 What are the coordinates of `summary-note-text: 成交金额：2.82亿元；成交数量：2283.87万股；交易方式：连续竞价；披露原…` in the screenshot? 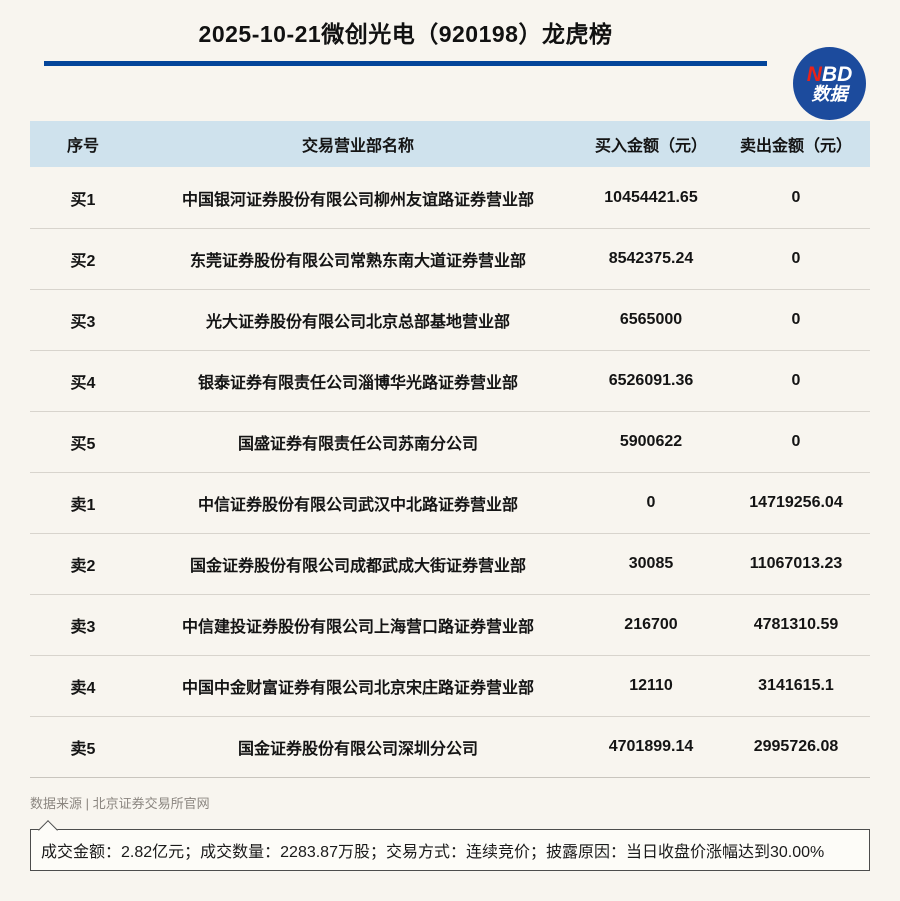 It's located at (433, 852).